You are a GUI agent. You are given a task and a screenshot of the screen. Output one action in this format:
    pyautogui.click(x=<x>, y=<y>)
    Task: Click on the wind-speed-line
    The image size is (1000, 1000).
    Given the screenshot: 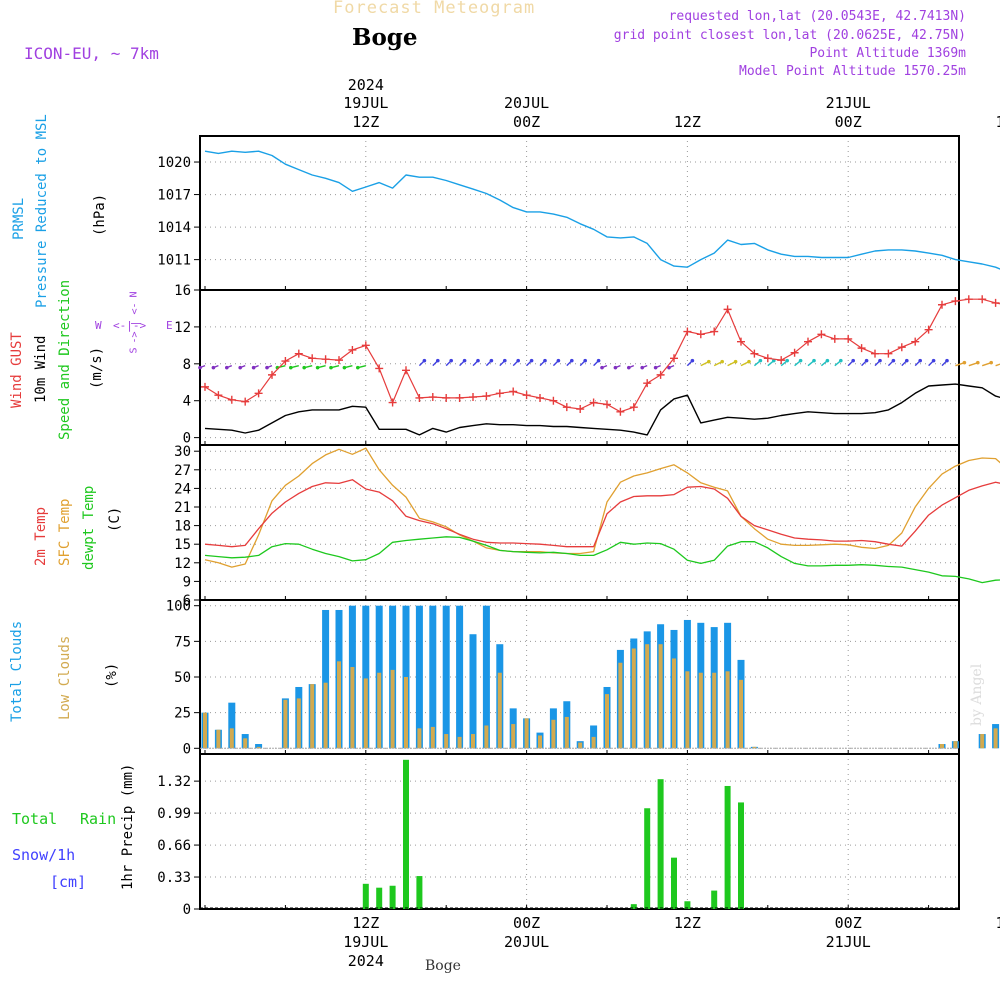 What is the action you would take?
    pyautogui.click(x=602, y=409)
    